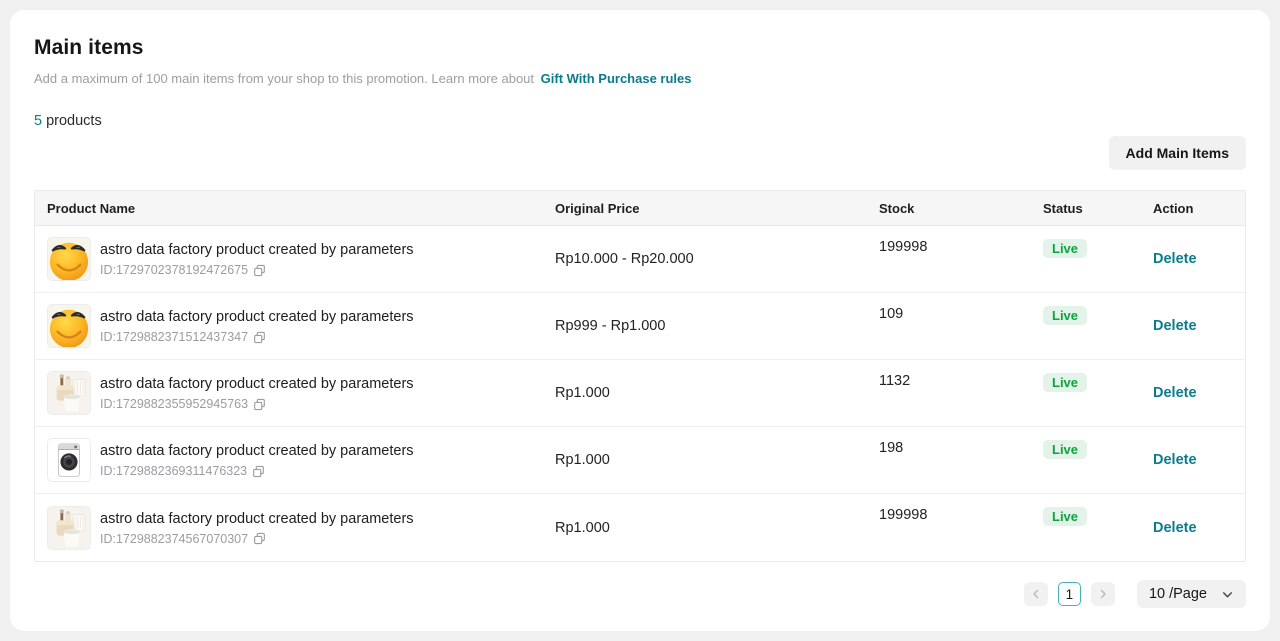  I want to click on previous-page-button, so click(1035, 594).